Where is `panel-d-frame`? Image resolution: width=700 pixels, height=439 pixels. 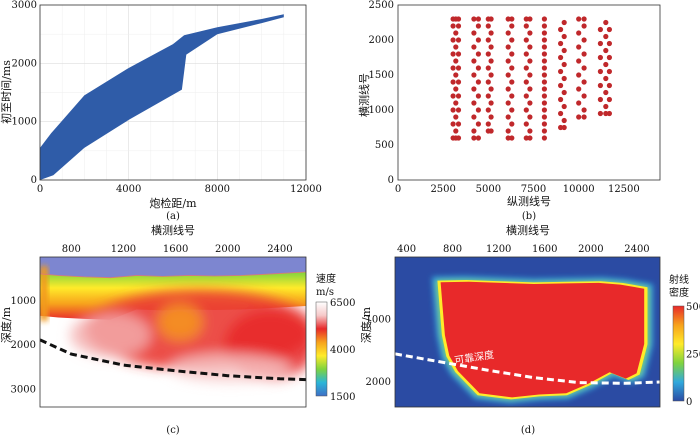
panel-d-frame is located at coordinates (527, 332).